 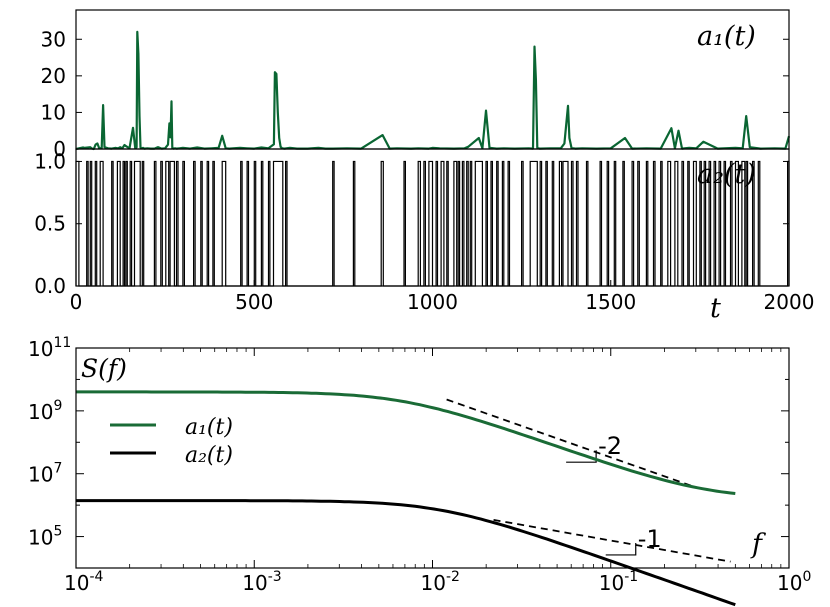 I want to click on spectrum-ytick-label: 10⁹, so click(x=45, y=411).